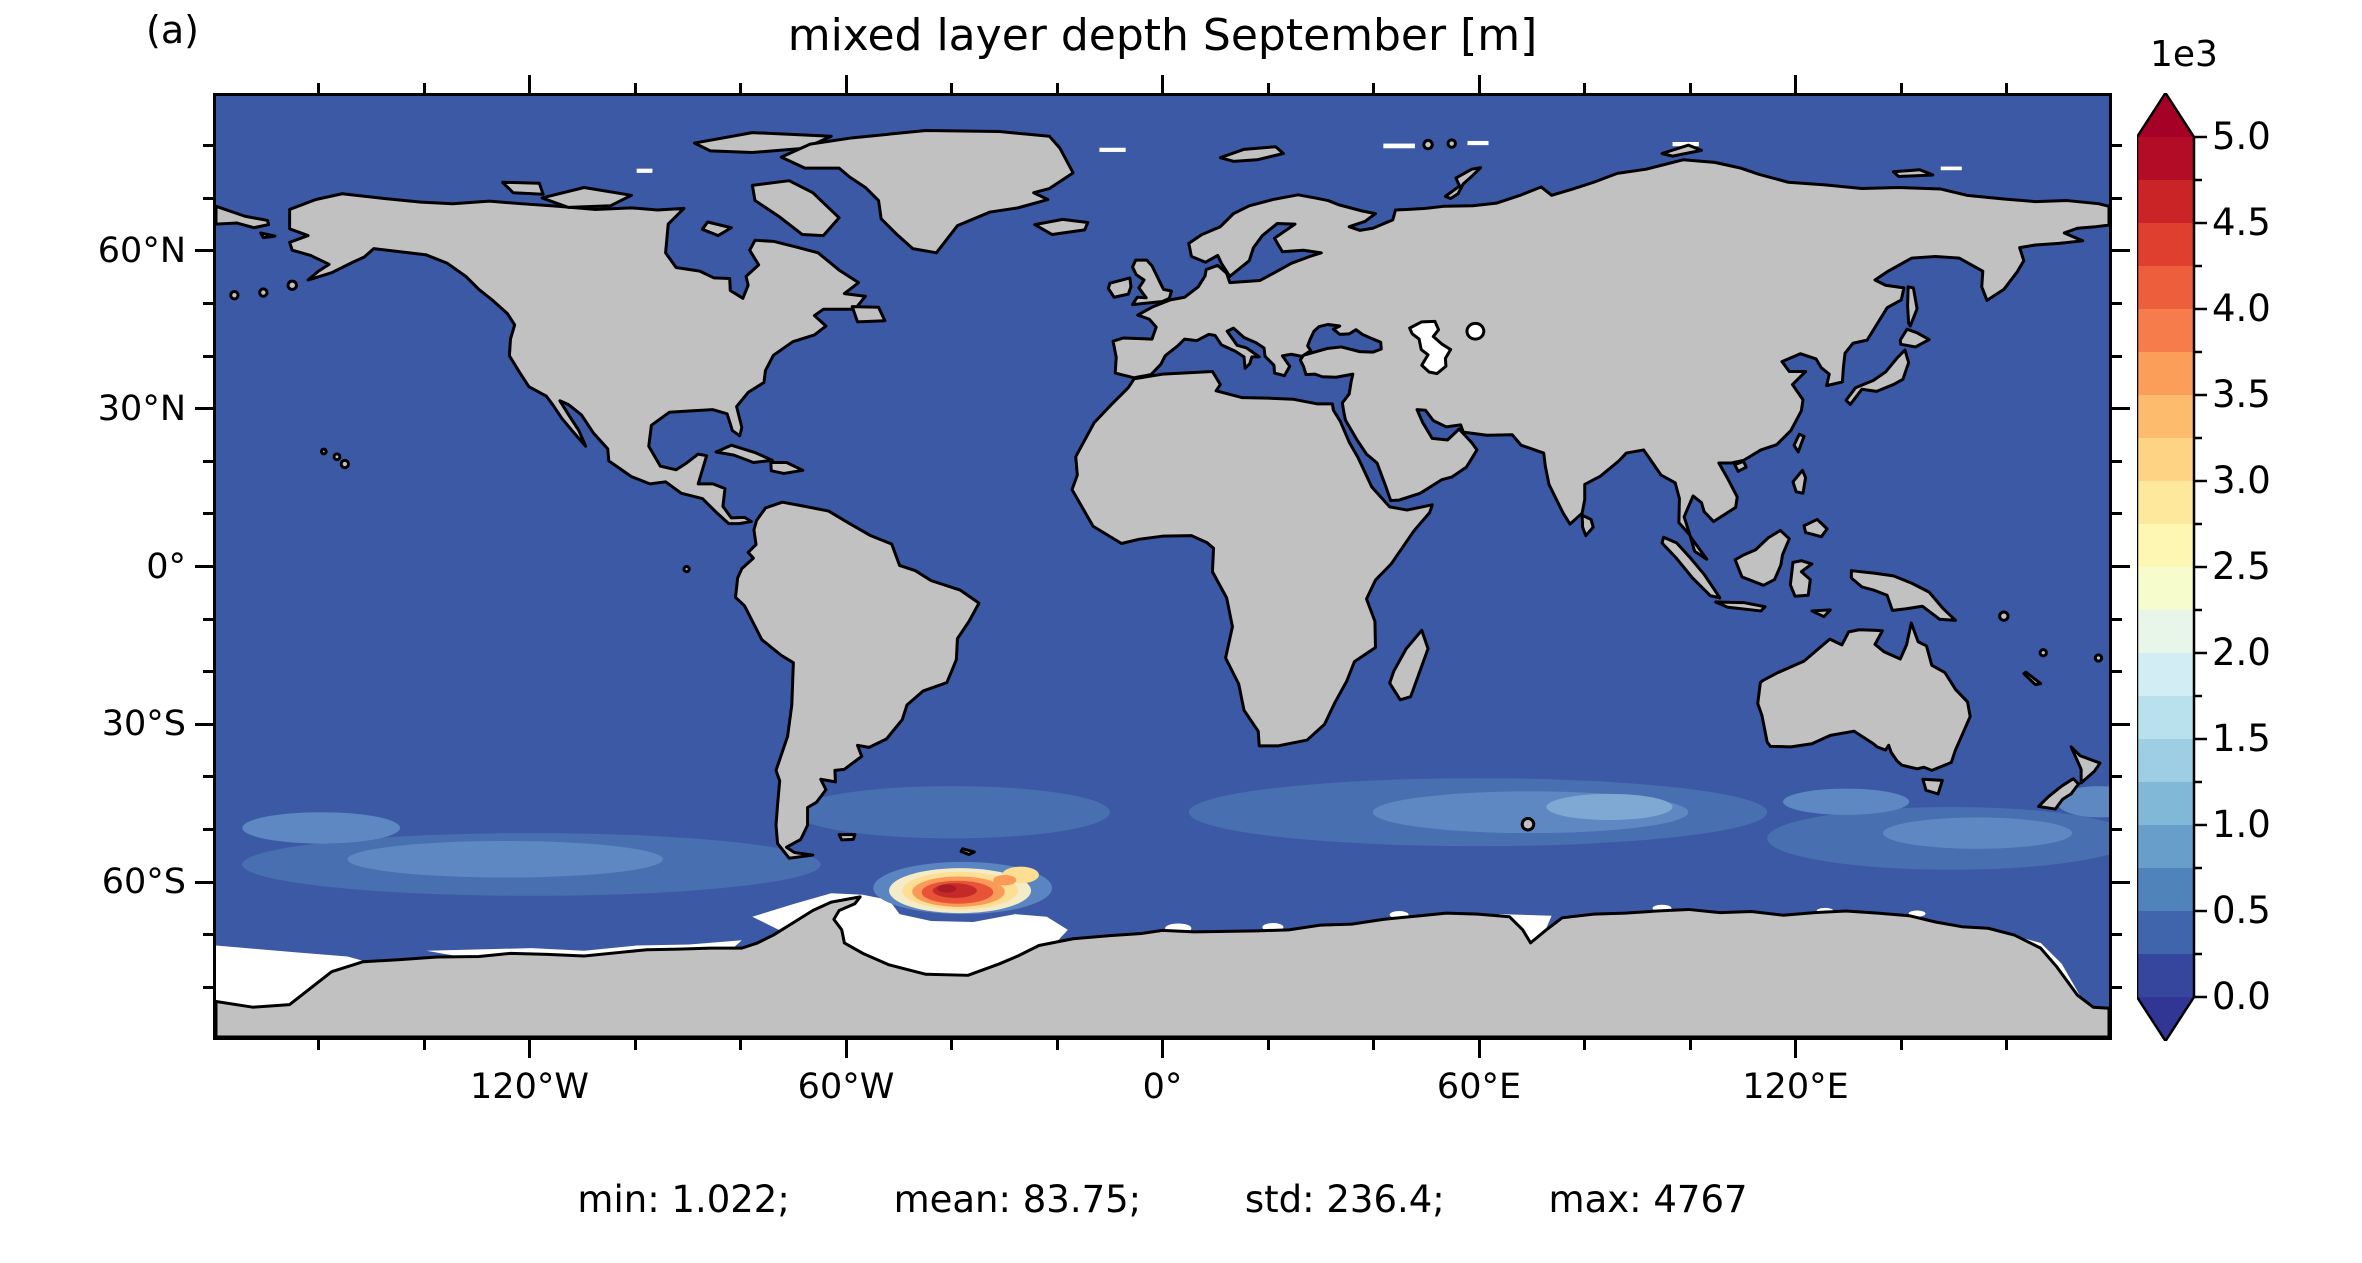  Describe the element at coordinates (2241, 308) in the screenshot. I see `colorbar-tick-label: 4.0` at that location.